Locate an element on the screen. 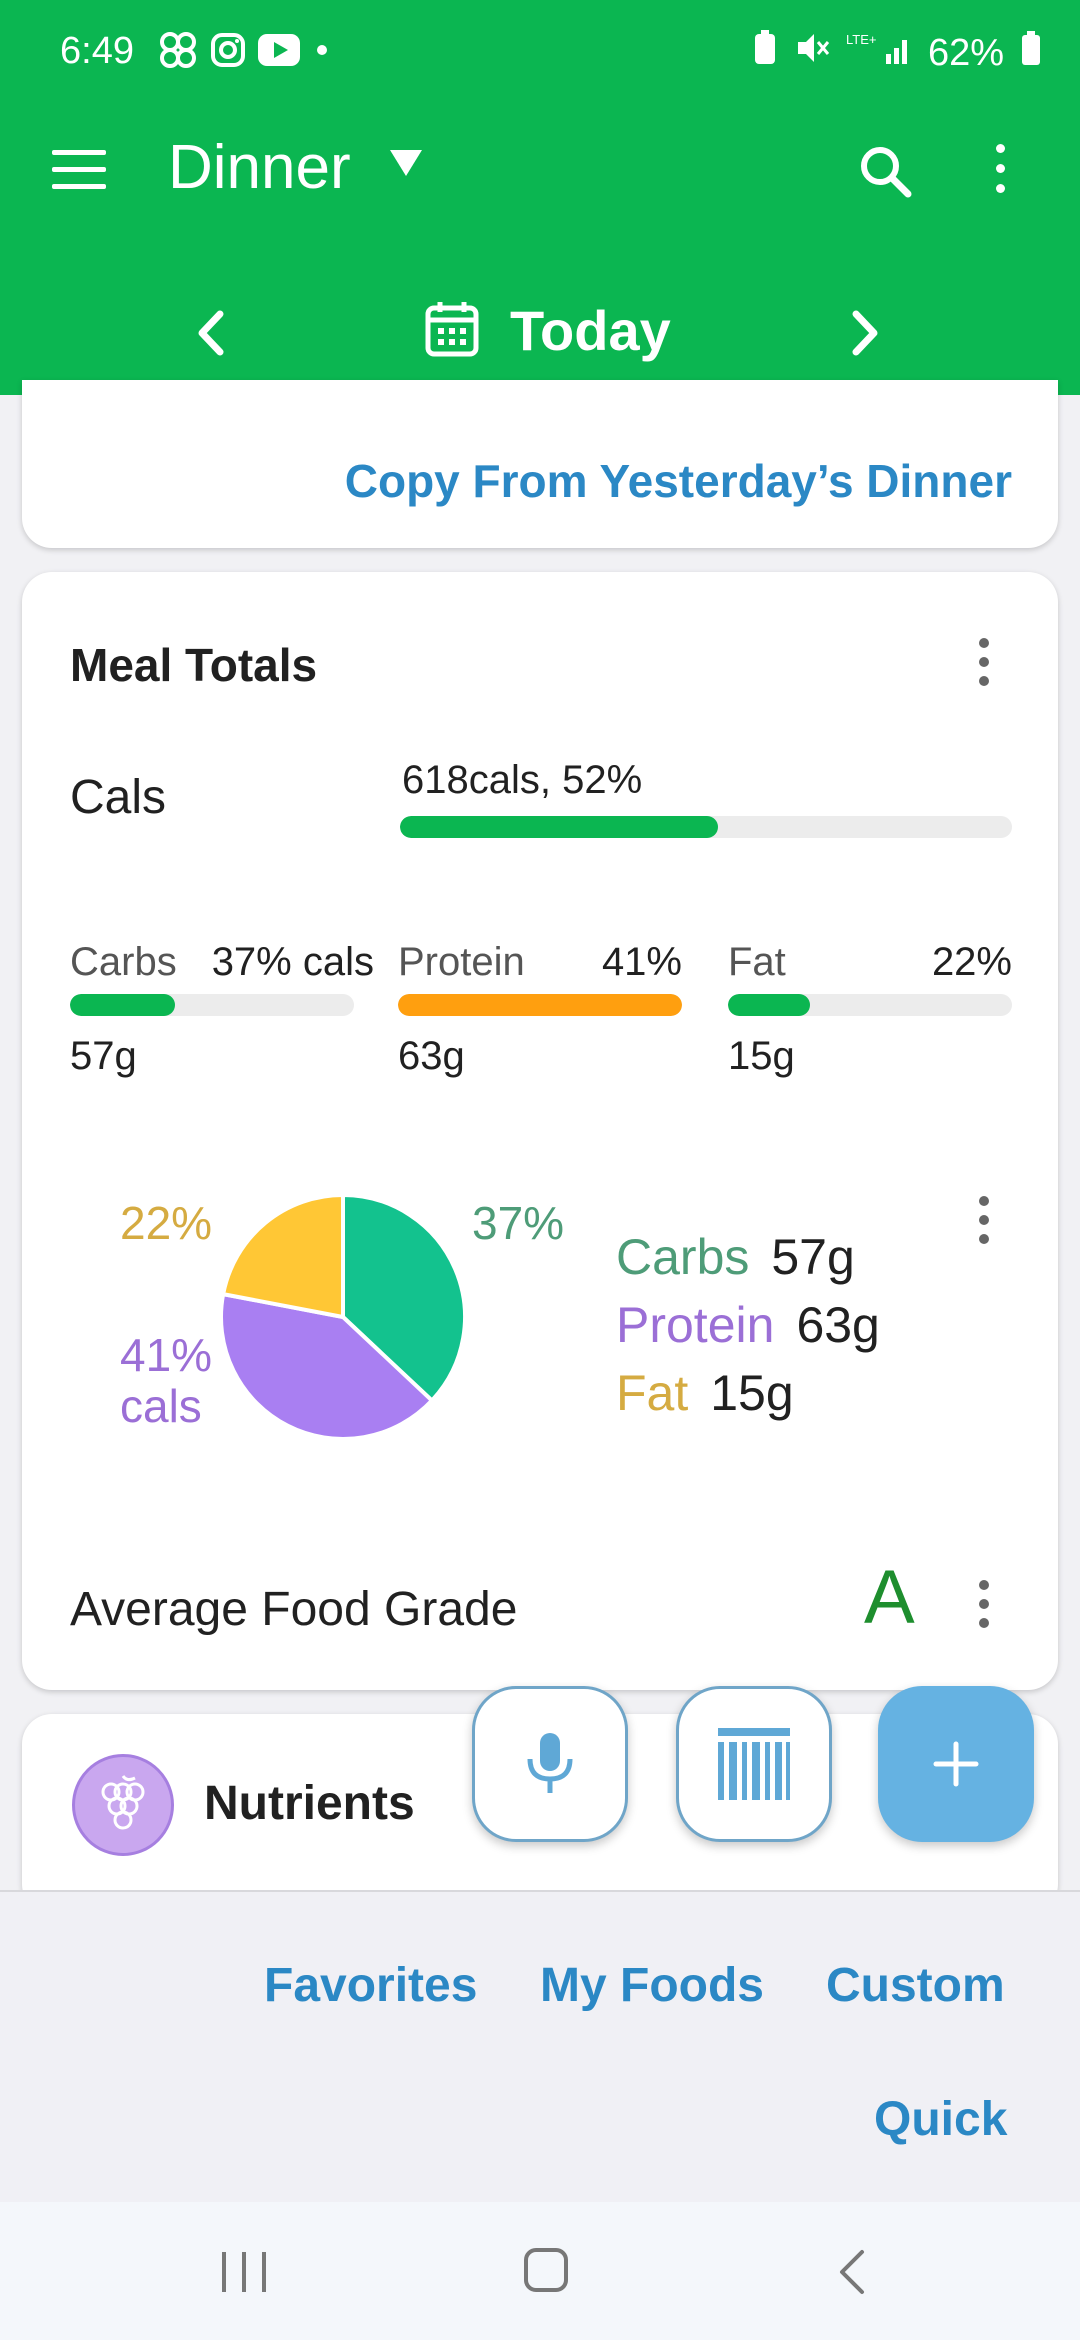 The image size is (1080, 2340). overflow-menu-icon is located at coordinates (1000, 174).